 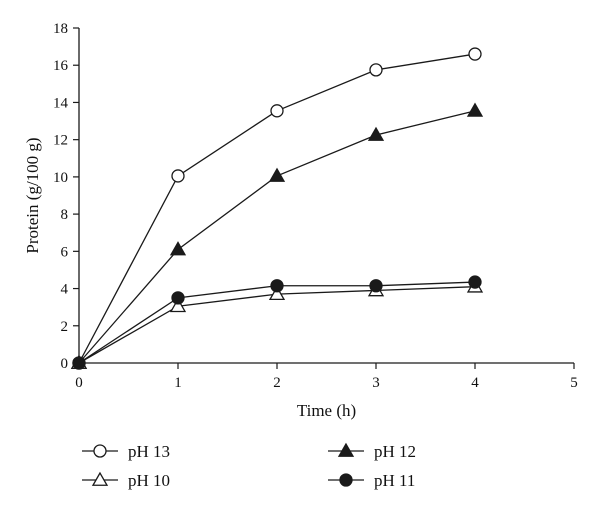 I want to click on legend-item-ph-13: pH 13, so click(x=126, y=451).